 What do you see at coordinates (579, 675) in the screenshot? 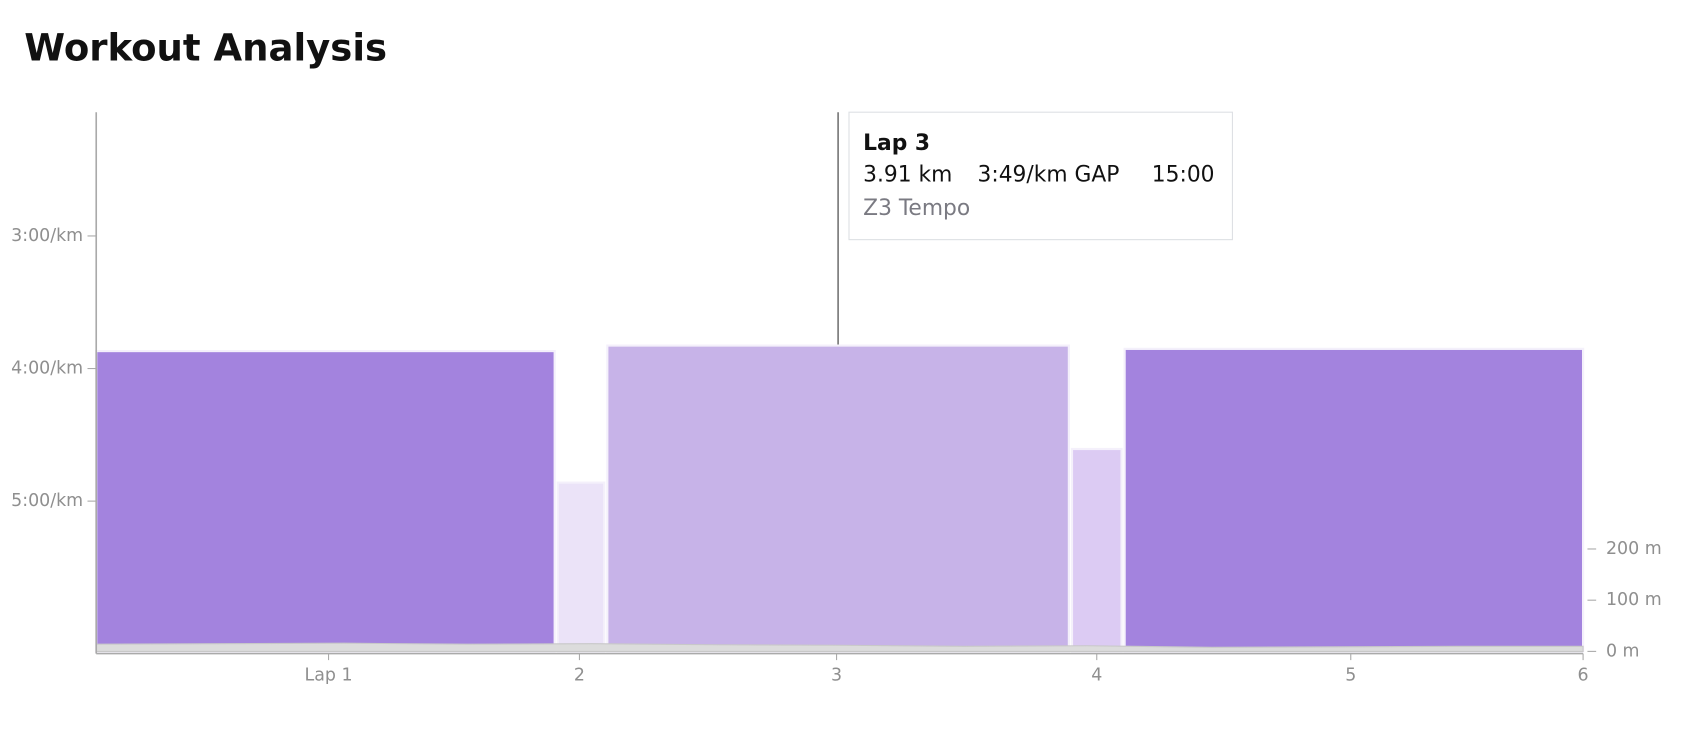
I see `x-tick-label: 2` at bounding box center [579, 675].